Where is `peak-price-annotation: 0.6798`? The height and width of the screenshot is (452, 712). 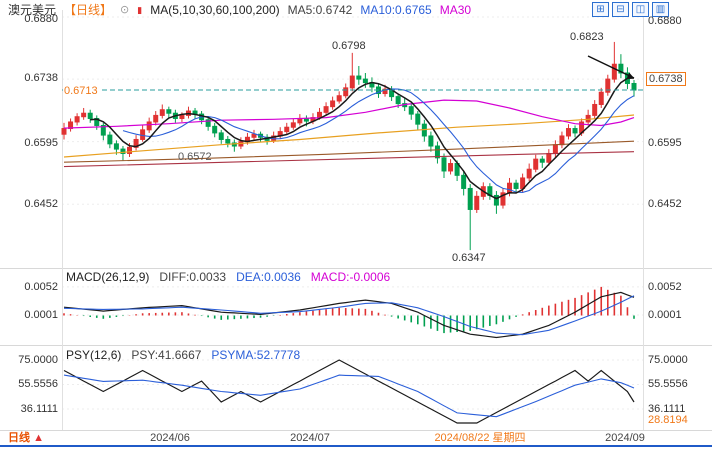
peak-price-annotation: 0.6798 is located at coordinates (349, 46).